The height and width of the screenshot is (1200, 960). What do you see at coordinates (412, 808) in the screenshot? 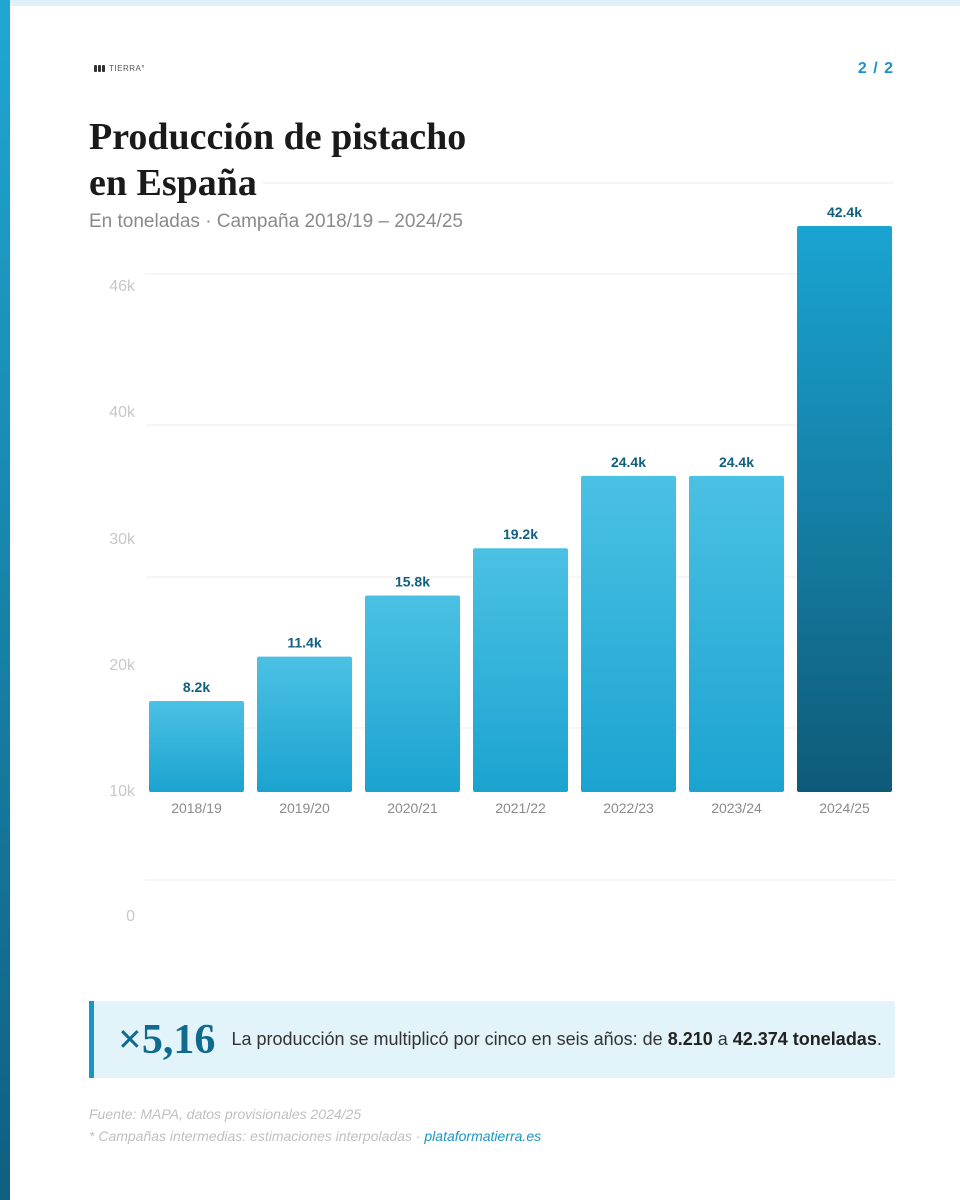
I see `x-category-label: 2020/21` at bounding box center [412, 808].